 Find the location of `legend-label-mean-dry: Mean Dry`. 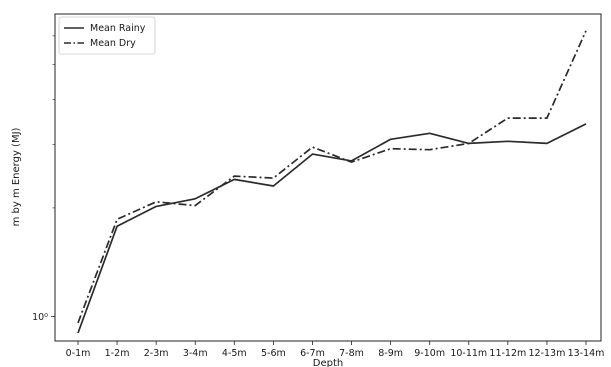

legend-label-mean-dry: Mean Dry is located at coordinates (113, 43).